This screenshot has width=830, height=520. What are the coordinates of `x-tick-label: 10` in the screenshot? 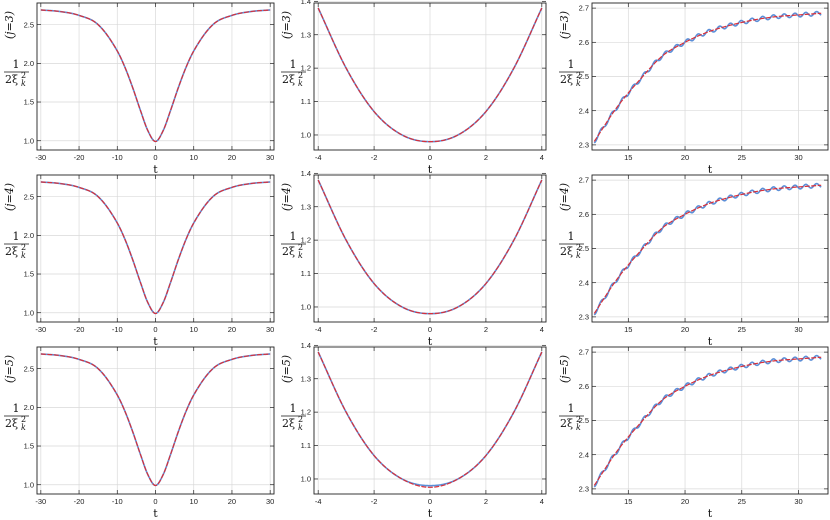 It's located at (194, 157).